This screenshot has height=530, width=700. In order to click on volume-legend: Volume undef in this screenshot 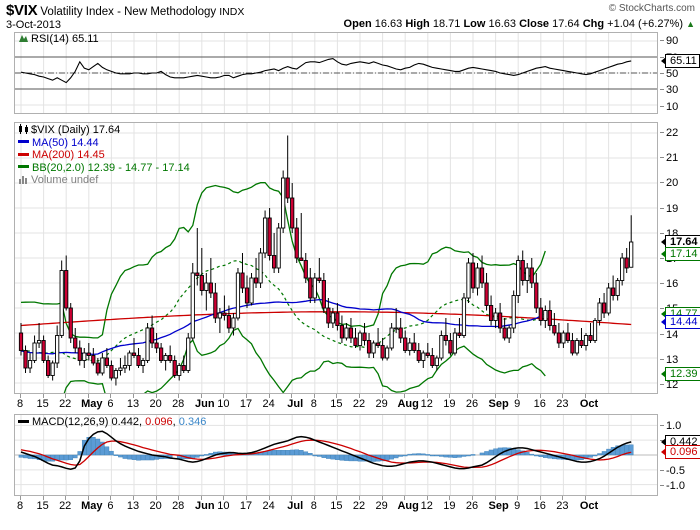, I will do `click(65, 180)`.